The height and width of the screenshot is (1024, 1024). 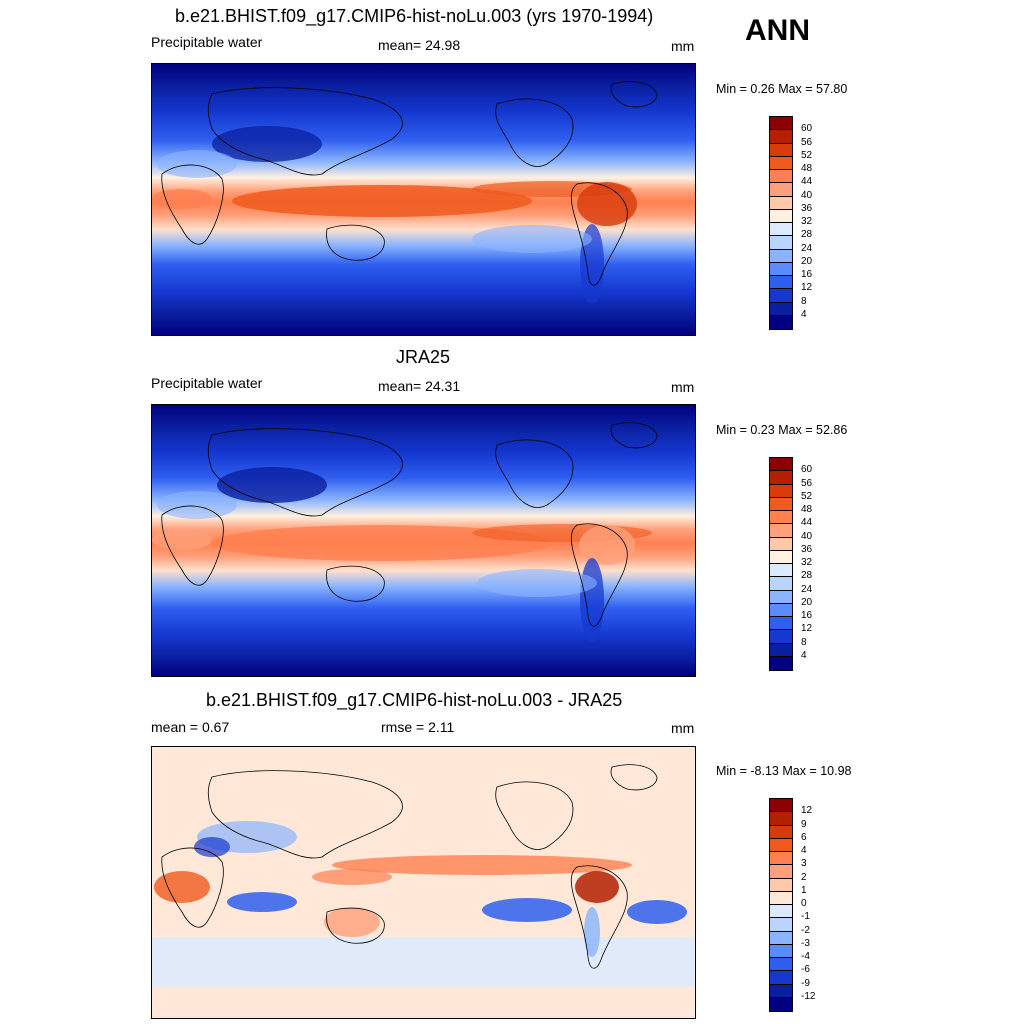 What do you see at coordinates (409, 524) in the screenshot?
I see `panel2-coastlines` at bounding box center [409, 524].